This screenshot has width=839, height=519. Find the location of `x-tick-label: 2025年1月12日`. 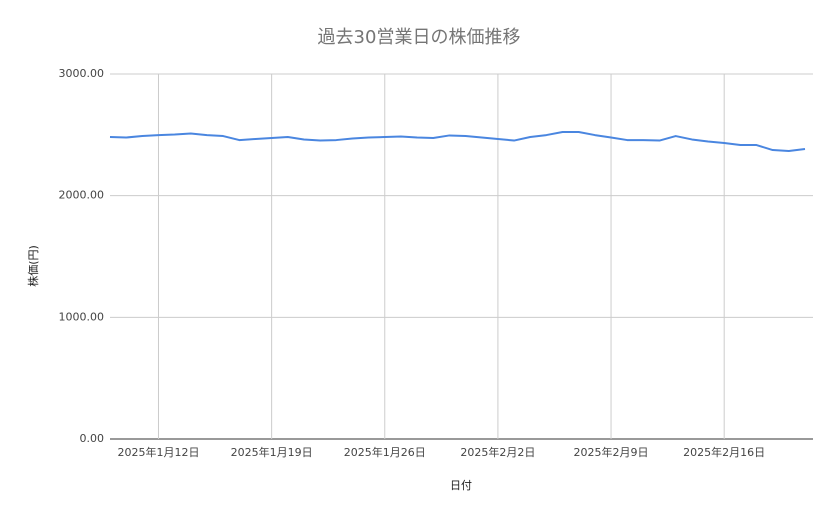

x-tick-label: 2025年1月12日 is located at coordinates (158, 452).